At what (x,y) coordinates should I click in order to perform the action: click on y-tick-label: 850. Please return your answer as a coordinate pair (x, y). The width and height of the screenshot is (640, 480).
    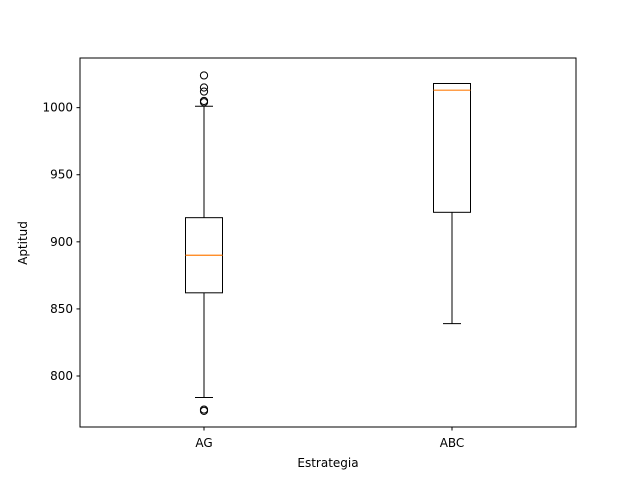
    Looking at the image, I should click on (61, 309).